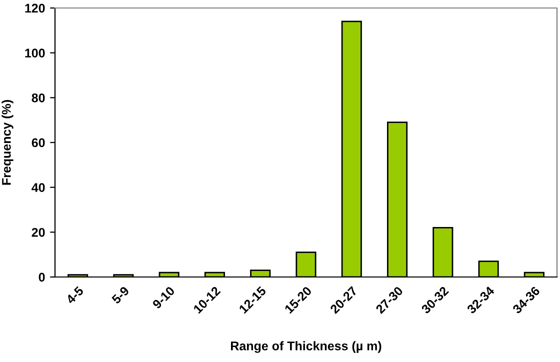 Image resolution: width=560 pixels, height=362 pixels. What do you see at coordinates (75, 295) in the screenshot?
I see `x-tick-label: 4-5` at bounding box center [75, 295].